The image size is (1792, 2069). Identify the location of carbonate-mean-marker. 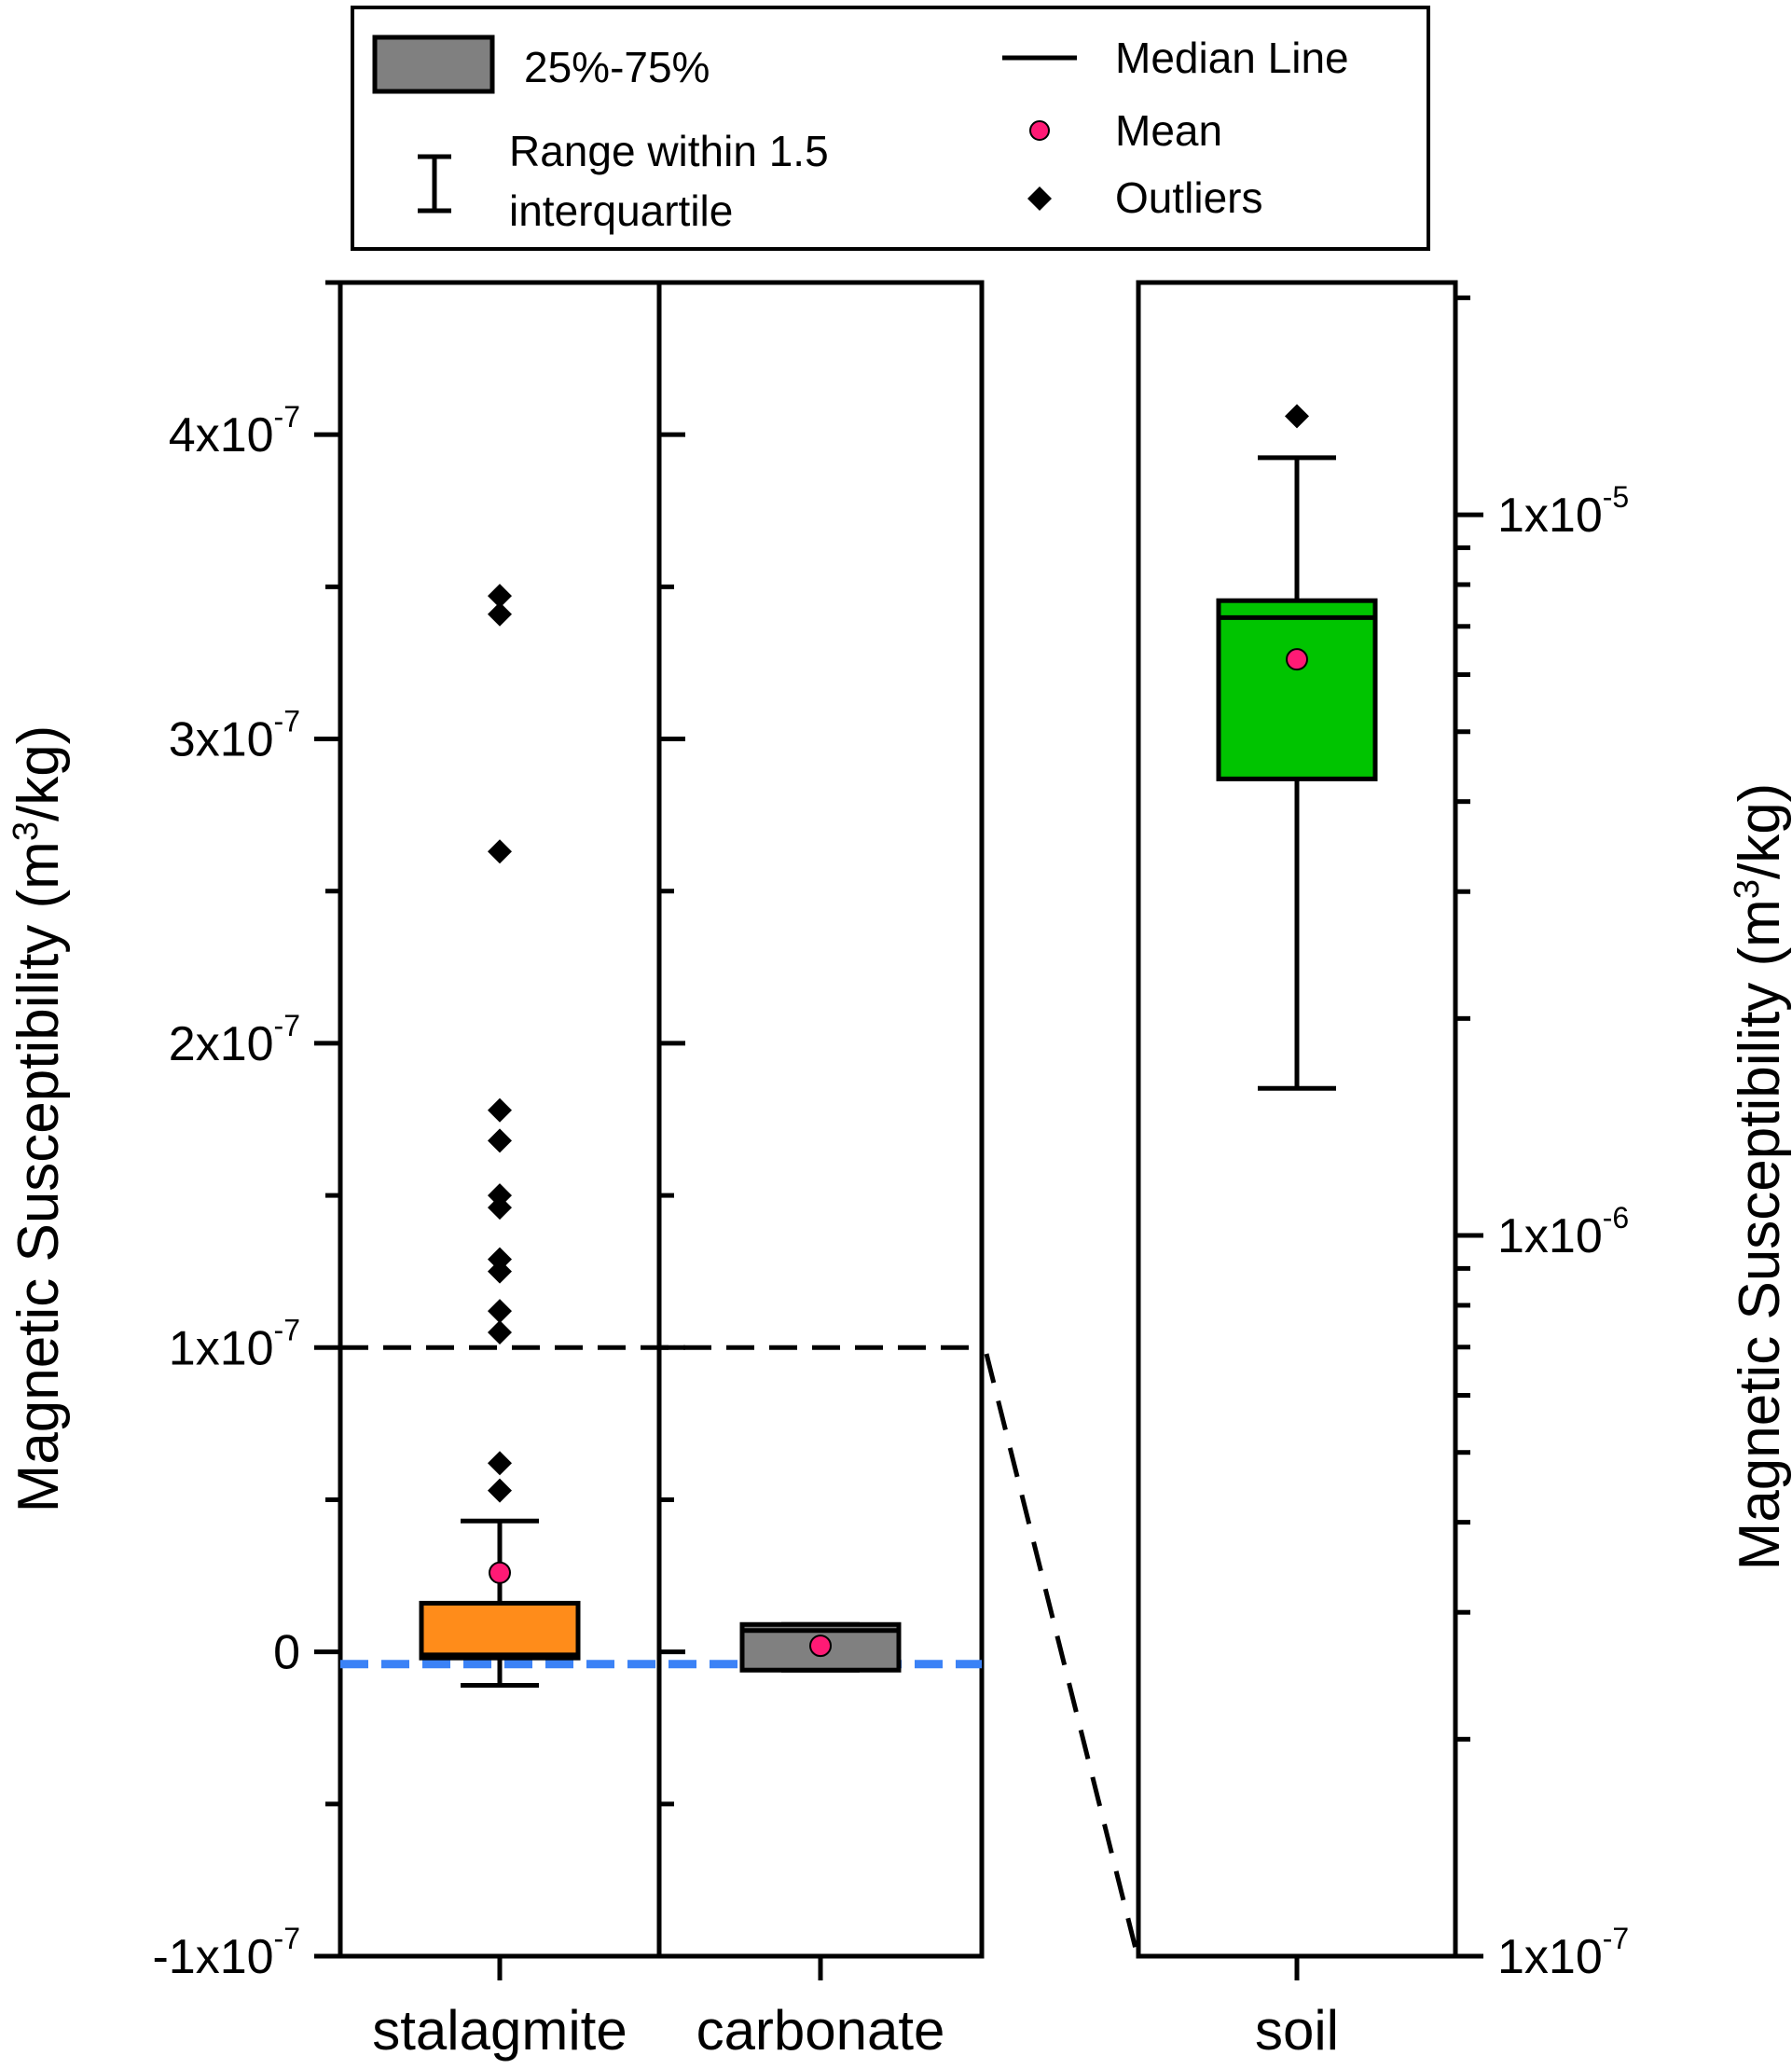
(820, 1646).